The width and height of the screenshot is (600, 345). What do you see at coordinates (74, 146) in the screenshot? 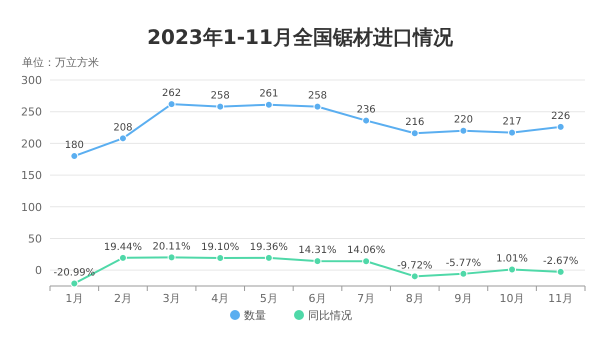
I see `data-label: 180` at bounding box center [74, 146].